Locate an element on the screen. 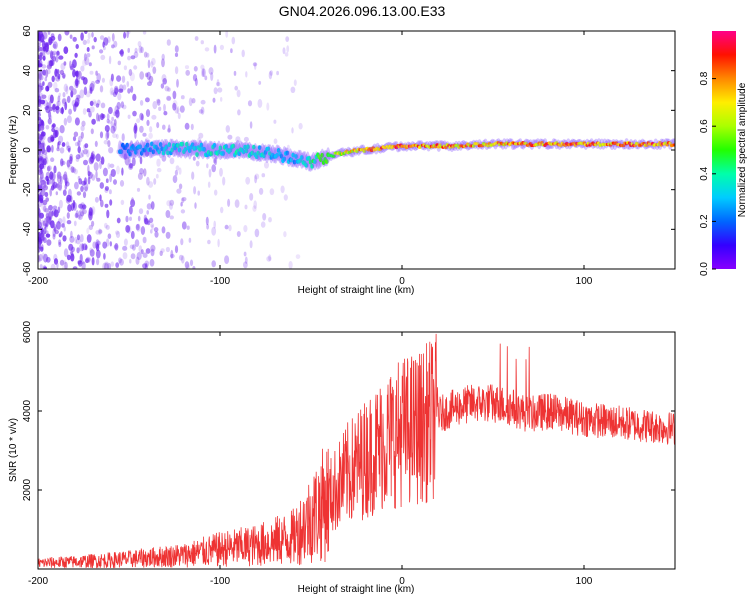 The width and height of the screenshot is (750, 600). spectrogram-x-tick-label: 0 is located at coordinates (402, 281).